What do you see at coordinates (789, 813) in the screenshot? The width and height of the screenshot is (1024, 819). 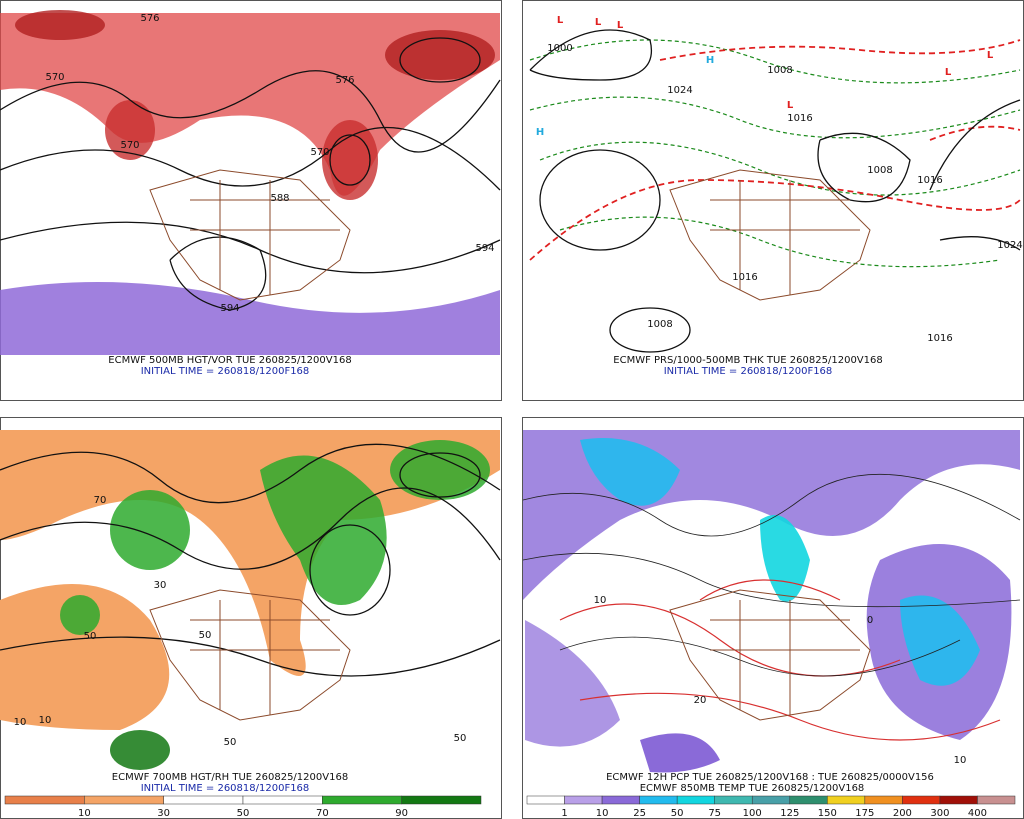 I see `colorbar-label: 125` at bounding box center [789, 813].